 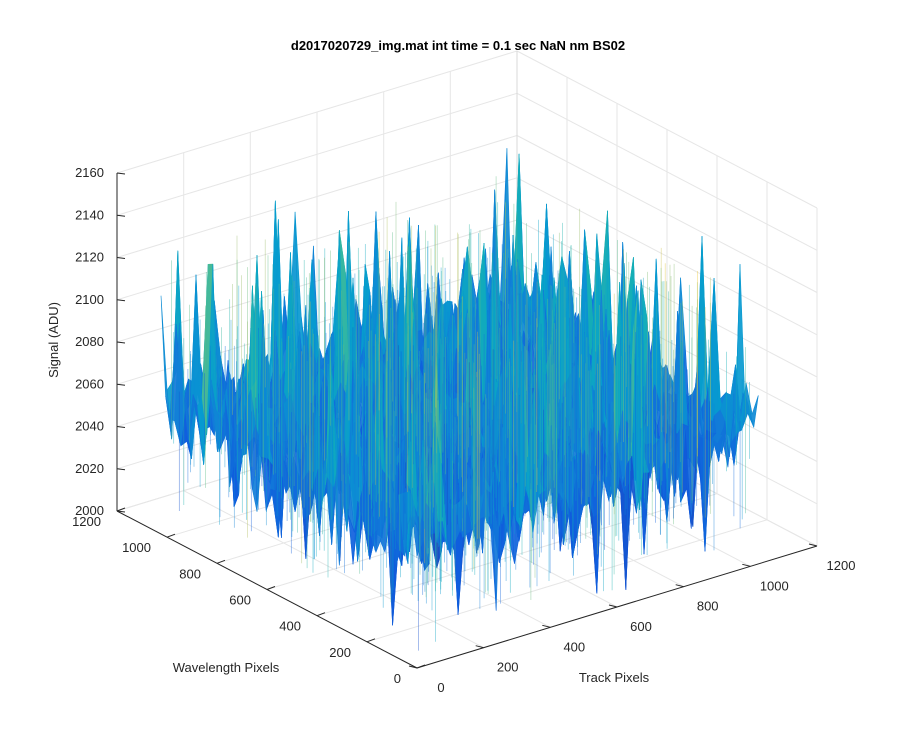 I want to click on z-tick-label: 2100, so click(x=89, y=299).